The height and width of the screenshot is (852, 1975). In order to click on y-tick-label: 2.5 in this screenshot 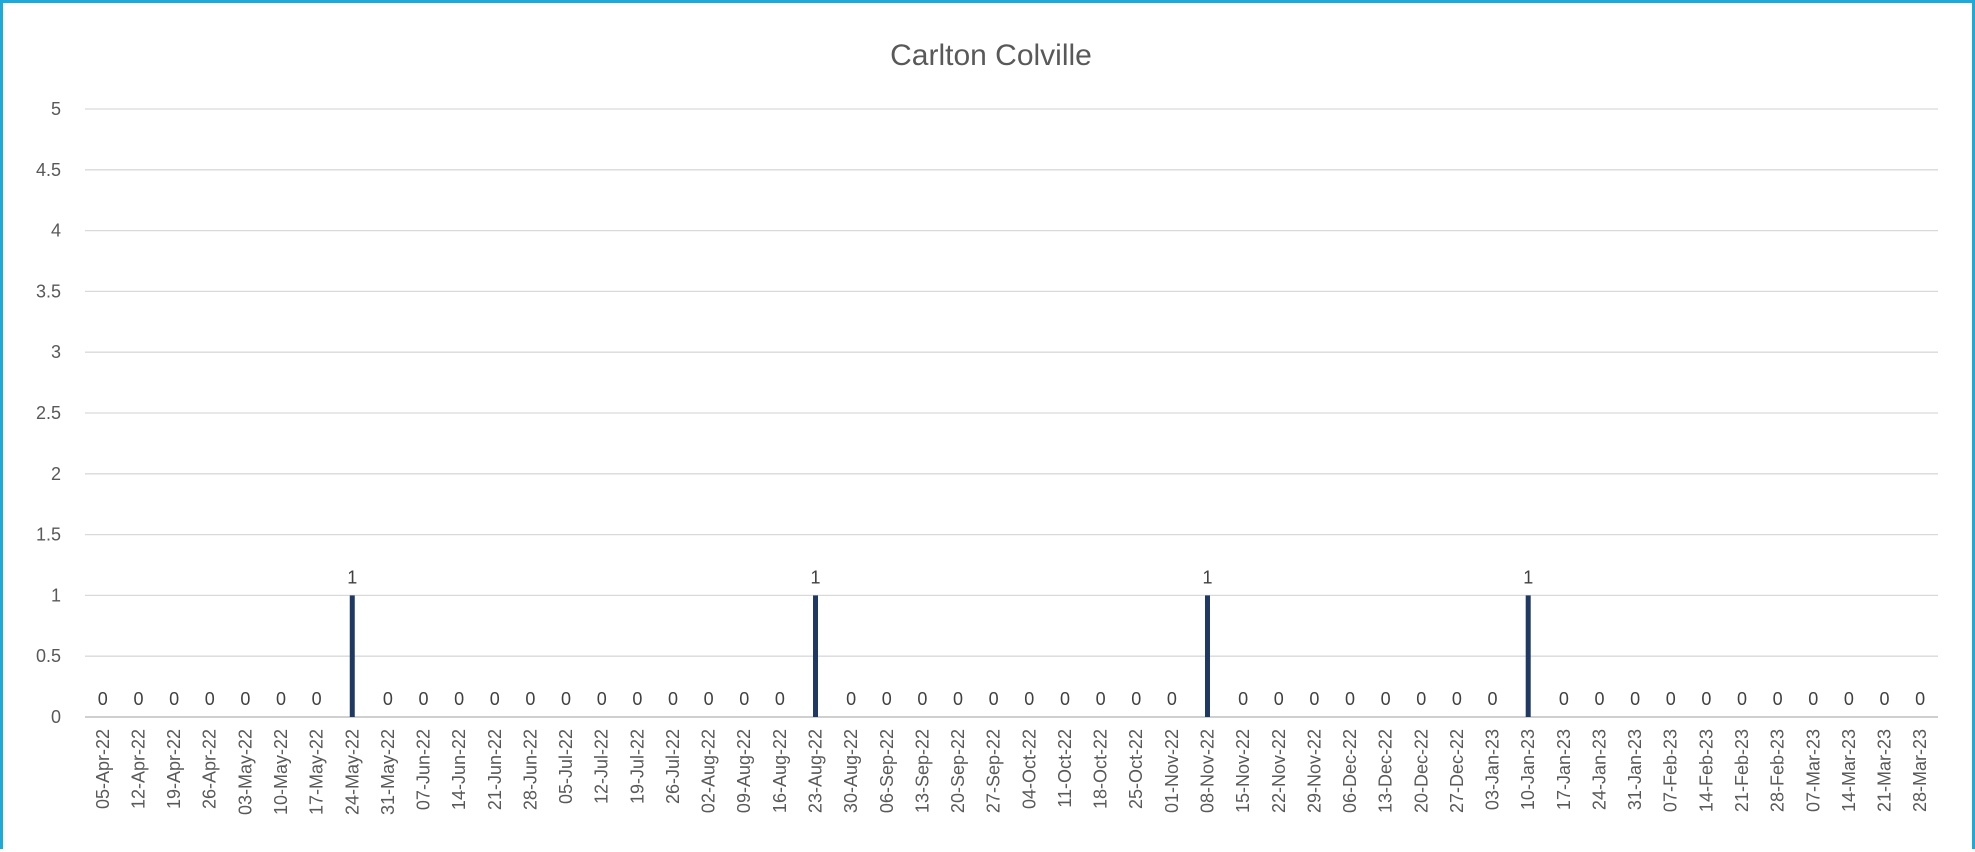, I will do `click(48, 413)`.